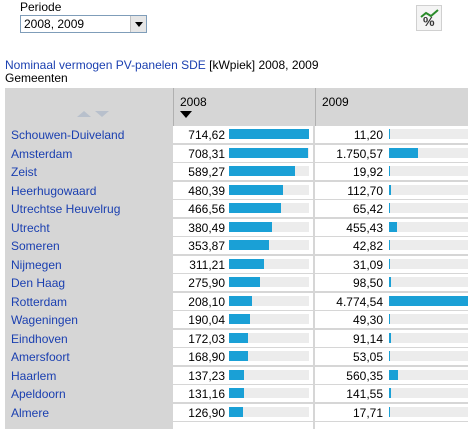 The image size is (468, 429). What do you see at coordinates (367, 264) in the screenshot?
I see `value-2009: 31,09` at bounding box center [367, 264].